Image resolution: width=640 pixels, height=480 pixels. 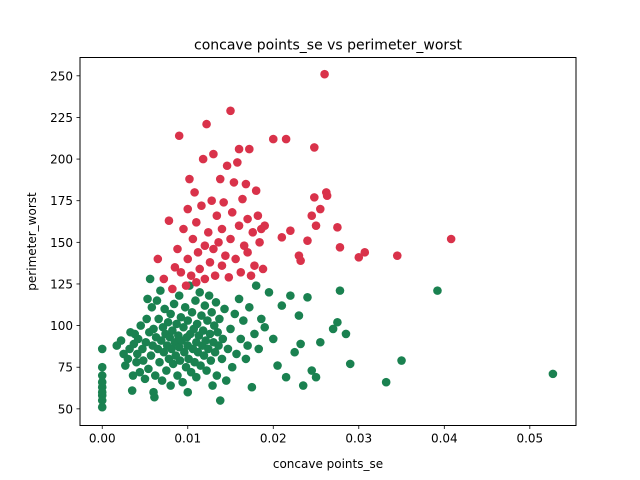 I want to click on y-tick-label: 125, so click(x=61, y=284).